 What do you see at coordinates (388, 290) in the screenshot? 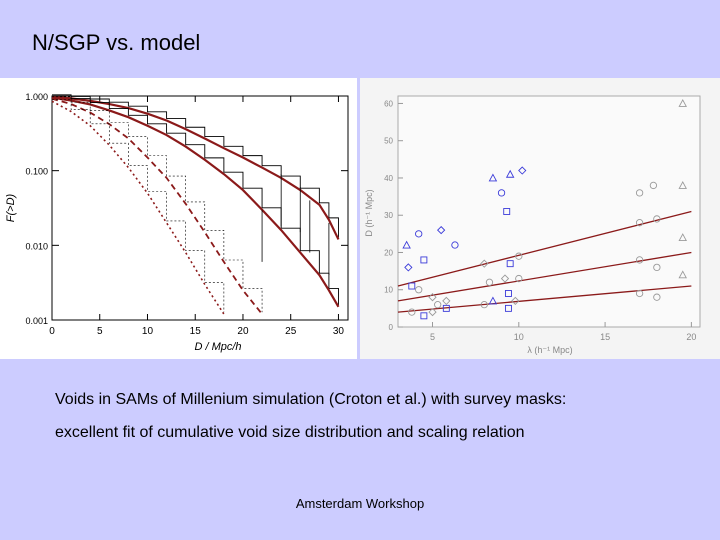
I see `y-tick-label: 10` at bounding box center [388, 290].